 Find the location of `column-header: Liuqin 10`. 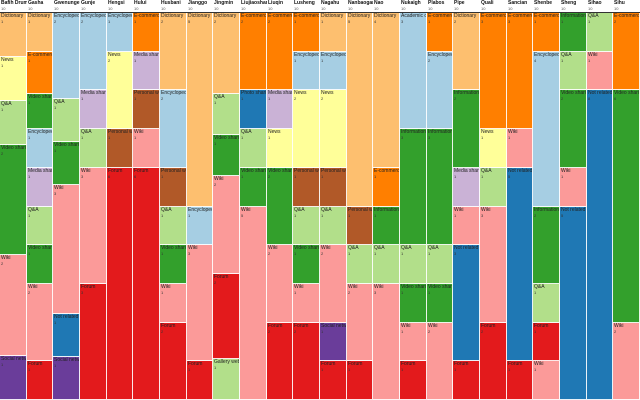

column-header: Liuqin 10 is located at coordinates (280, 6).